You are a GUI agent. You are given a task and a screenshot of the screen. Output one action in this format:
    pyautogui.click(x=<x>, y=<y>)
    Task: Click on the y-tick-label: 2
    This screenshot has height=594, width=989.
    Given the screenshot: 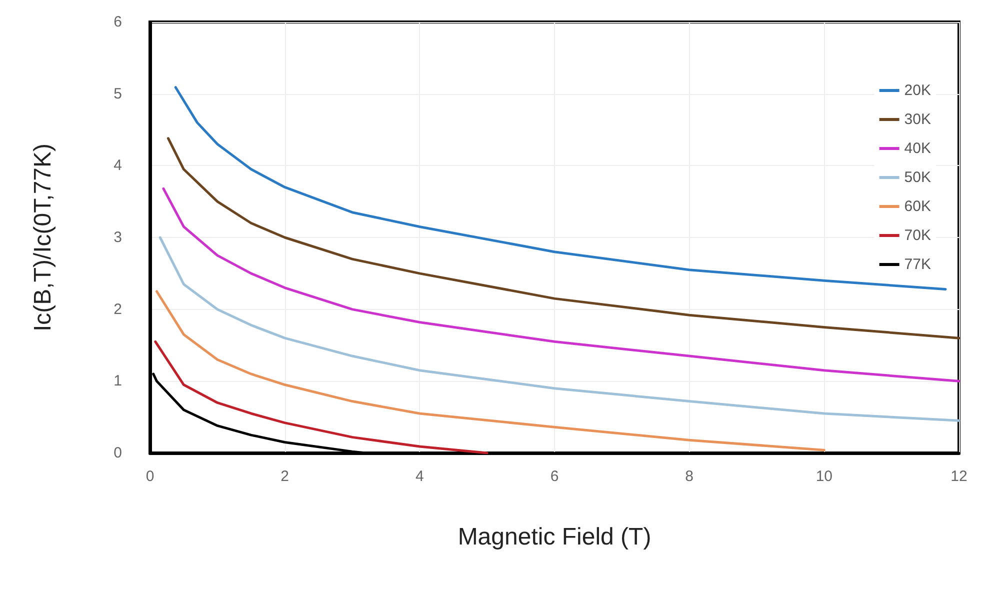 What is the action you would take?
    pyautogui.click(x=118, y=309)
    